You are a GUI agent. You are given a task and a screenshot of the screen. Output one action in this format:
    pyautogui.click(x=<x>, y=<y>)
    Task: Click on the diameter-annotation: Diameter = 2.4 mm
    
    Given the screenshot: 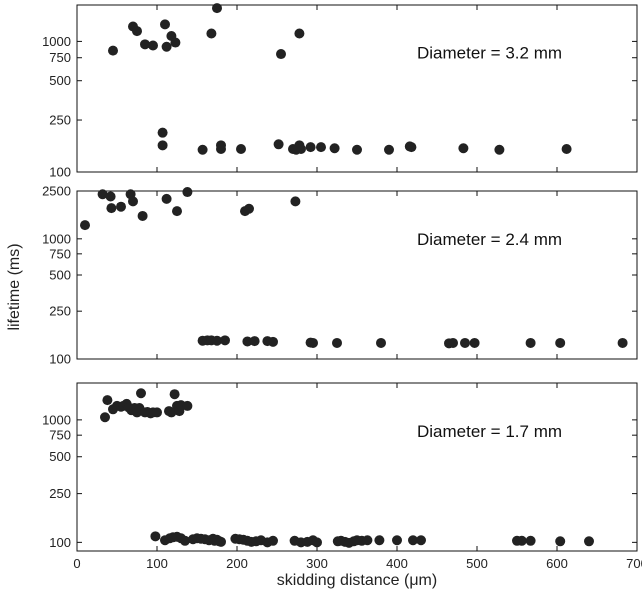 What is the action you would take?
    pyautogui.click(x=489, y=239)
    